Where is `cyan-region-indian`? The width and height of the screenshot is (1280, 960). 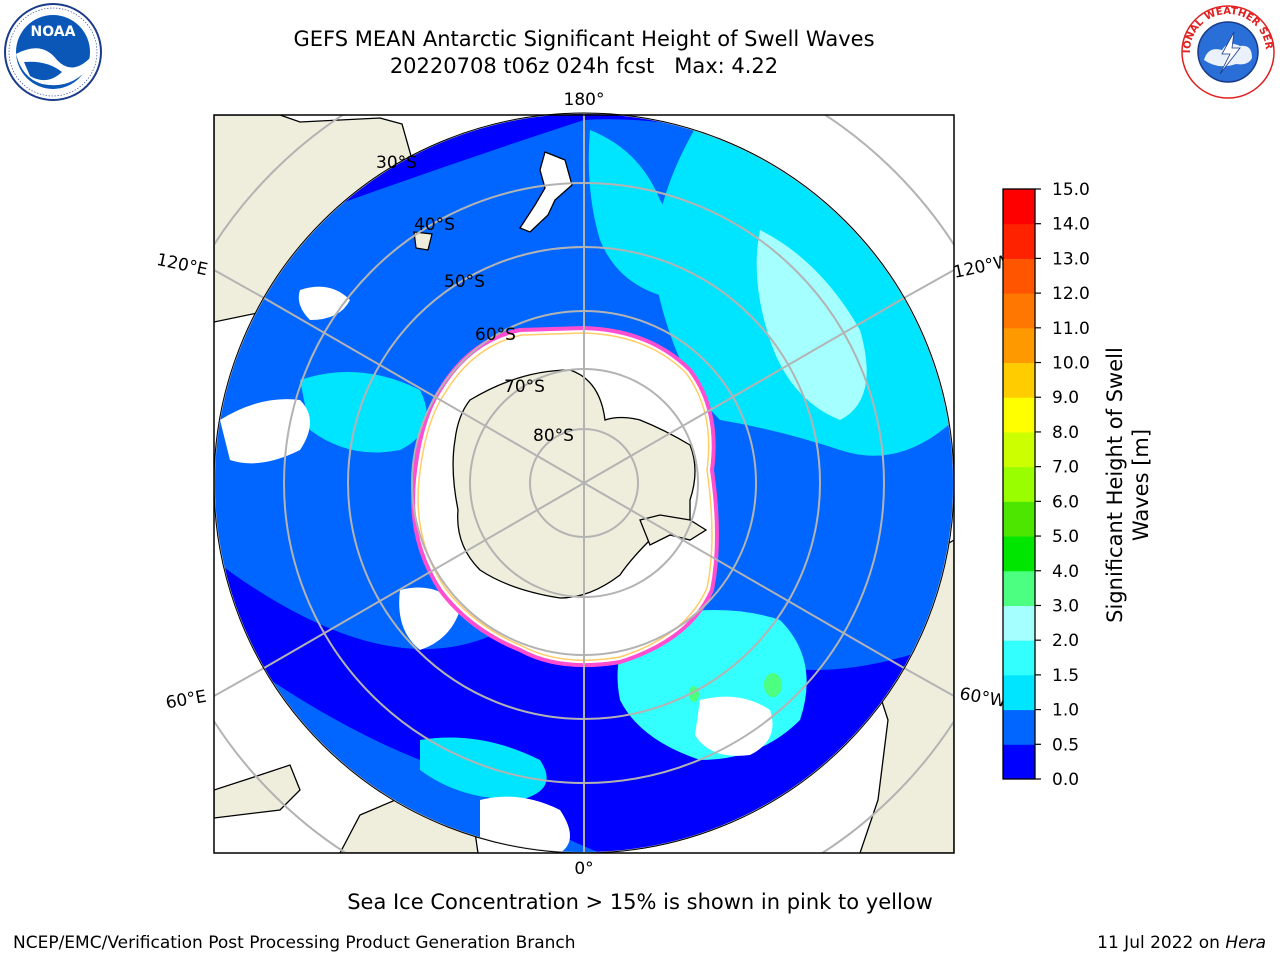
cyan-region-indian is located at coordinates (363, 412).